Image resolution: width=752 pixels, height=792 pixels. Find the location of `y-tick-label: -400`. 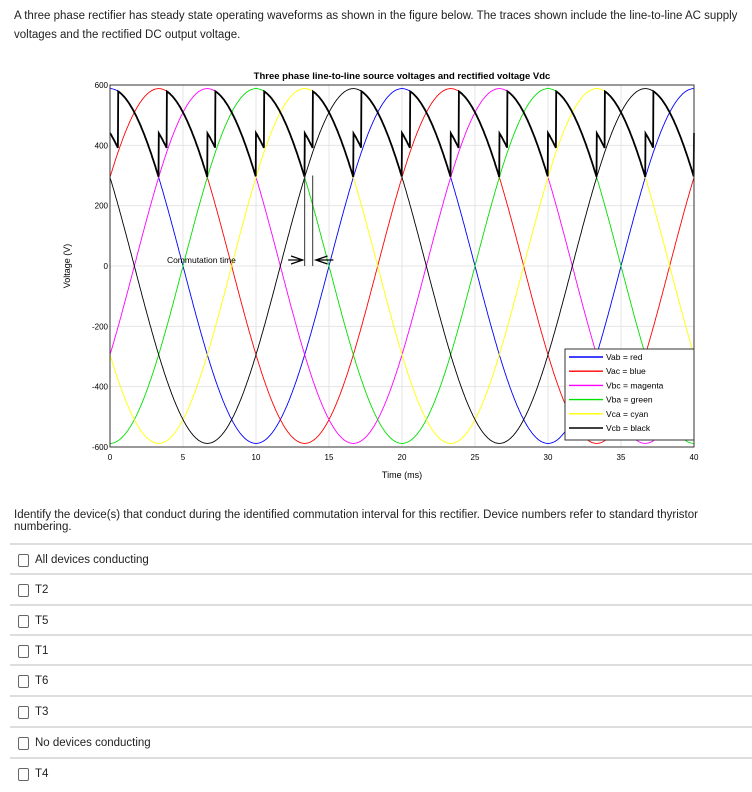

y-tick-label: -400 is located at coordinates (100, 387).